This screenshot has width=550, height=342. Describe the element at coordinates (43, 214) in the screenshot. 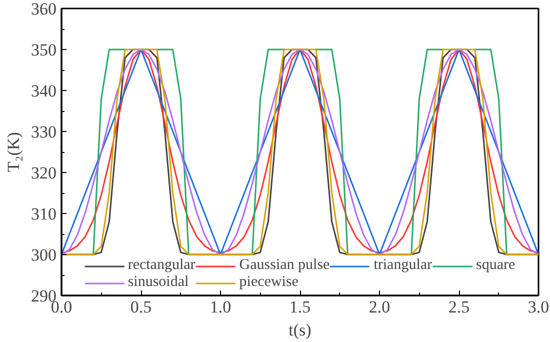

I see `y-tick-label: 310` at that location.